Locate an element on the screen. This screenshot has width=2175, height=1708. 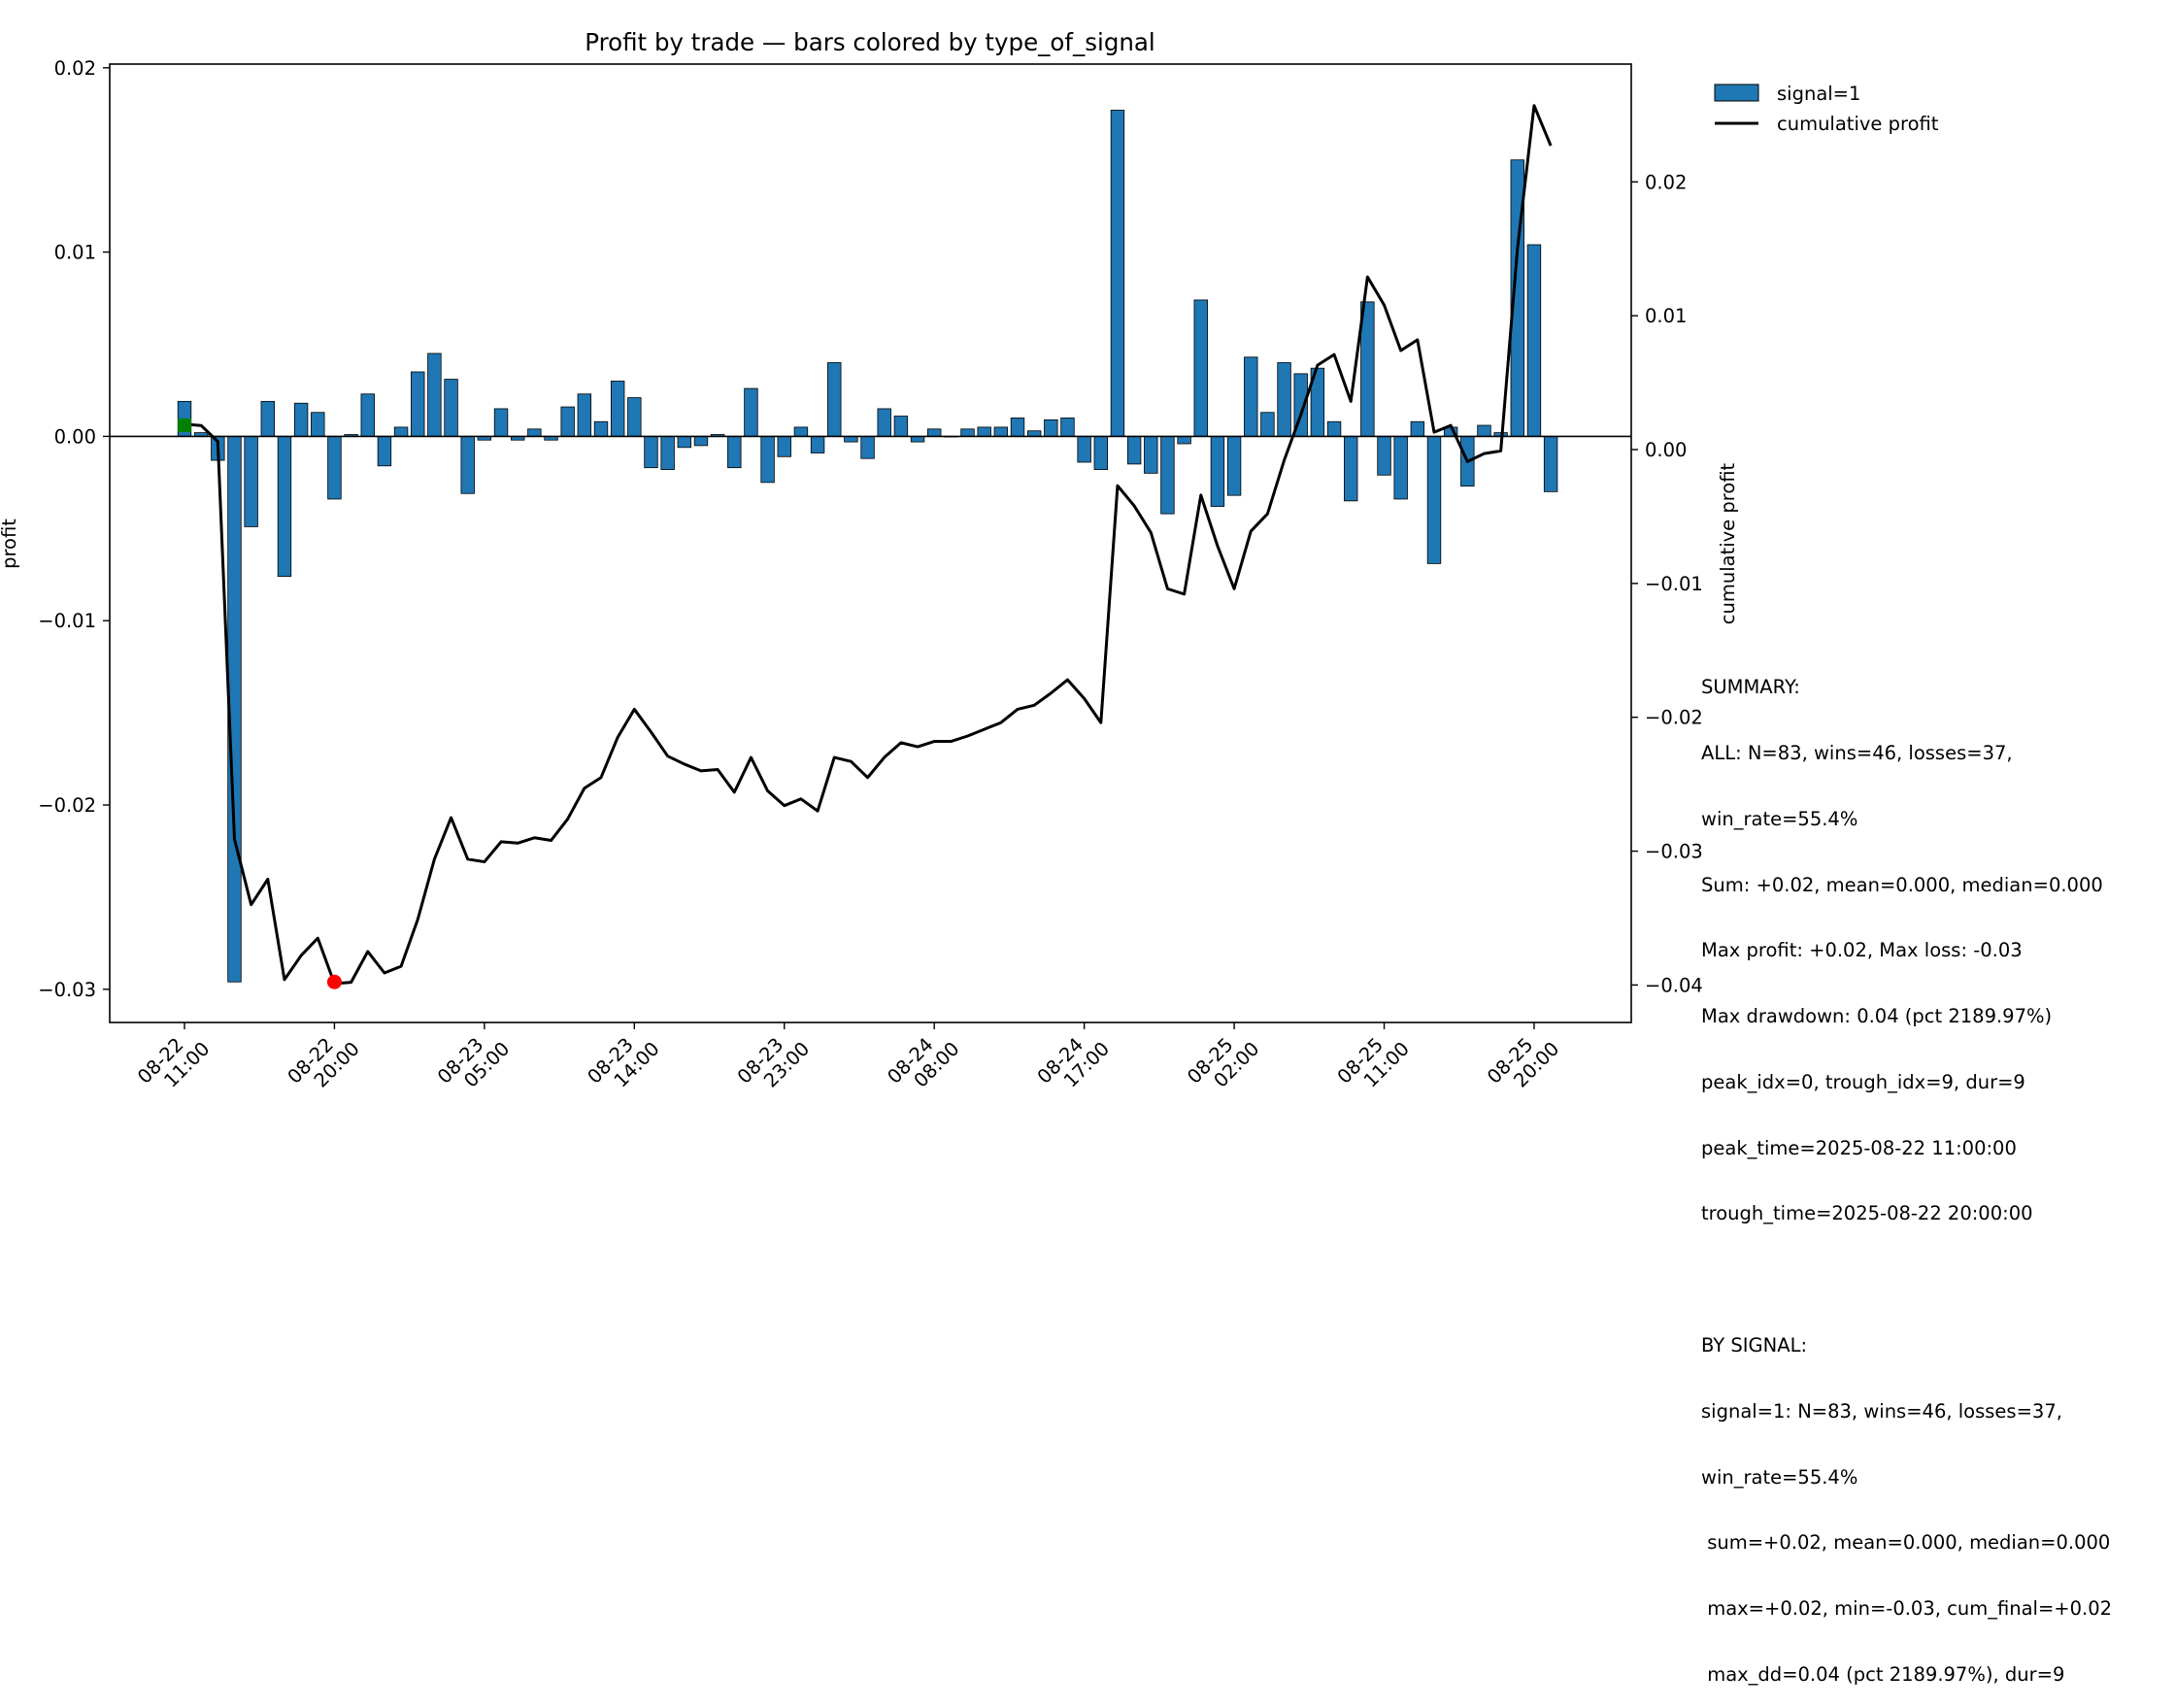
y-tick-label: −0.02 is located at coordinates (67, 805).